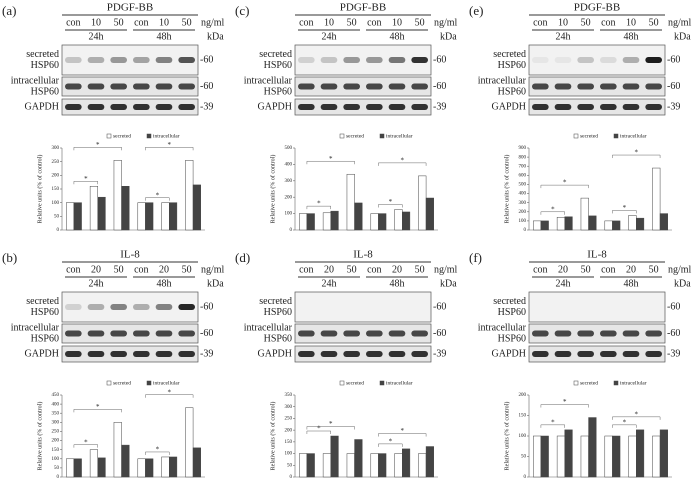 This screenshot has width=700, height=490. What do you see at coordinates (355, 136) in the screenshot?
I see `legend-label: secreted` at bounding box center [355, 136].